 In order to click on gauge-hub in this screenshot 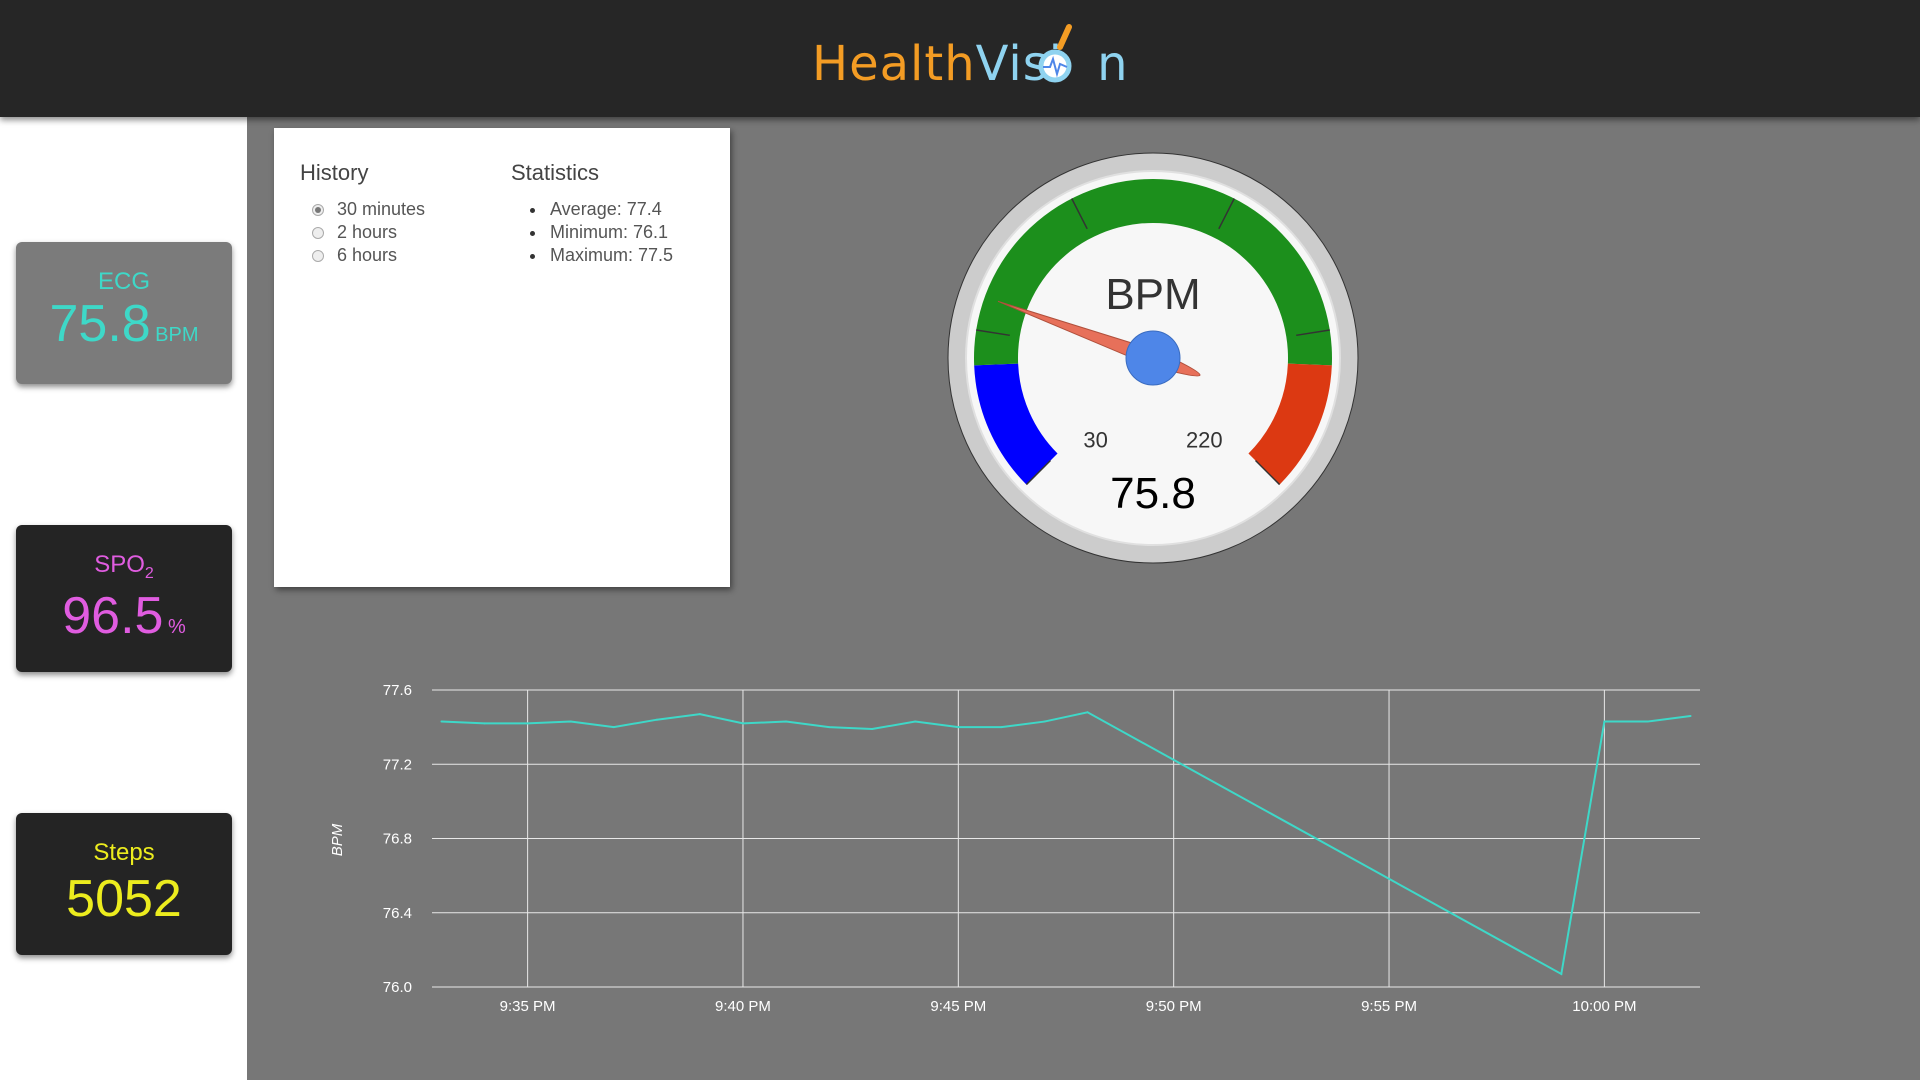, I will do `click(1153, 358)`.